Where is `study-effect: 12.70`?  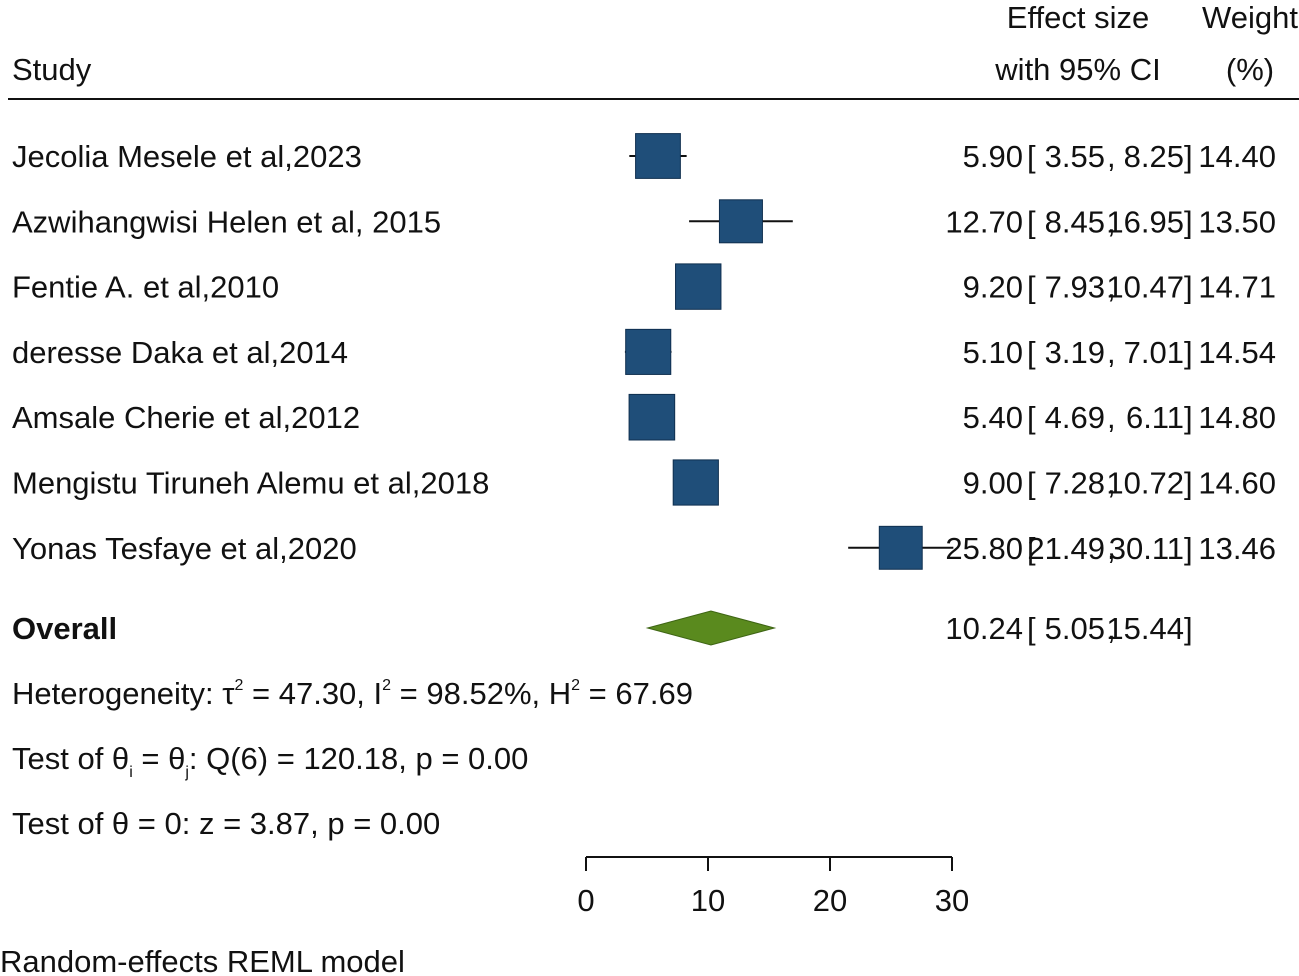
study-effect: 12.70 is located at coordinates (984, 221).